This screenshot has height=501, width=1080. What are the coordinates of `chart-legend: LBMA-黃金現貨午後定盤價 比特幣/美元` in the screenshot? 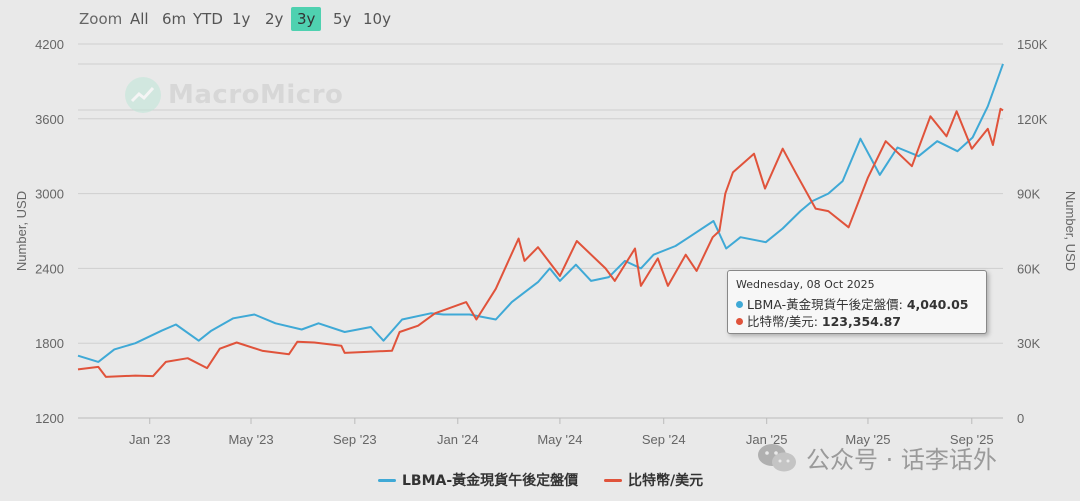 It's located at (540, 480).